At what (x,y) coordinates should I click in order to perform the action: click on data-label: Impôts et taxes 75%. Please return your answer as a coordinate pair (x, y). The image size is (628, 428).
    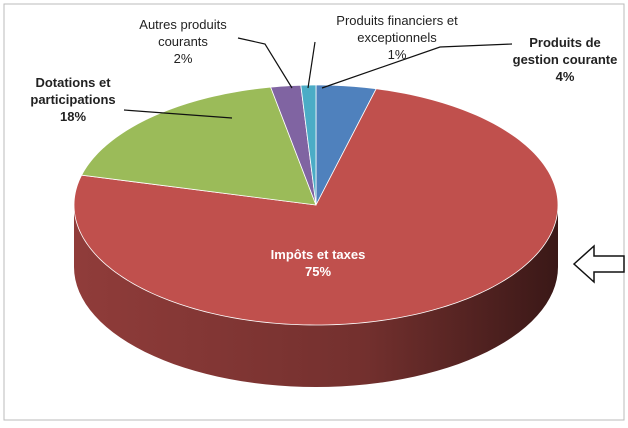
    Looking at the image, I should click on (318, 263).